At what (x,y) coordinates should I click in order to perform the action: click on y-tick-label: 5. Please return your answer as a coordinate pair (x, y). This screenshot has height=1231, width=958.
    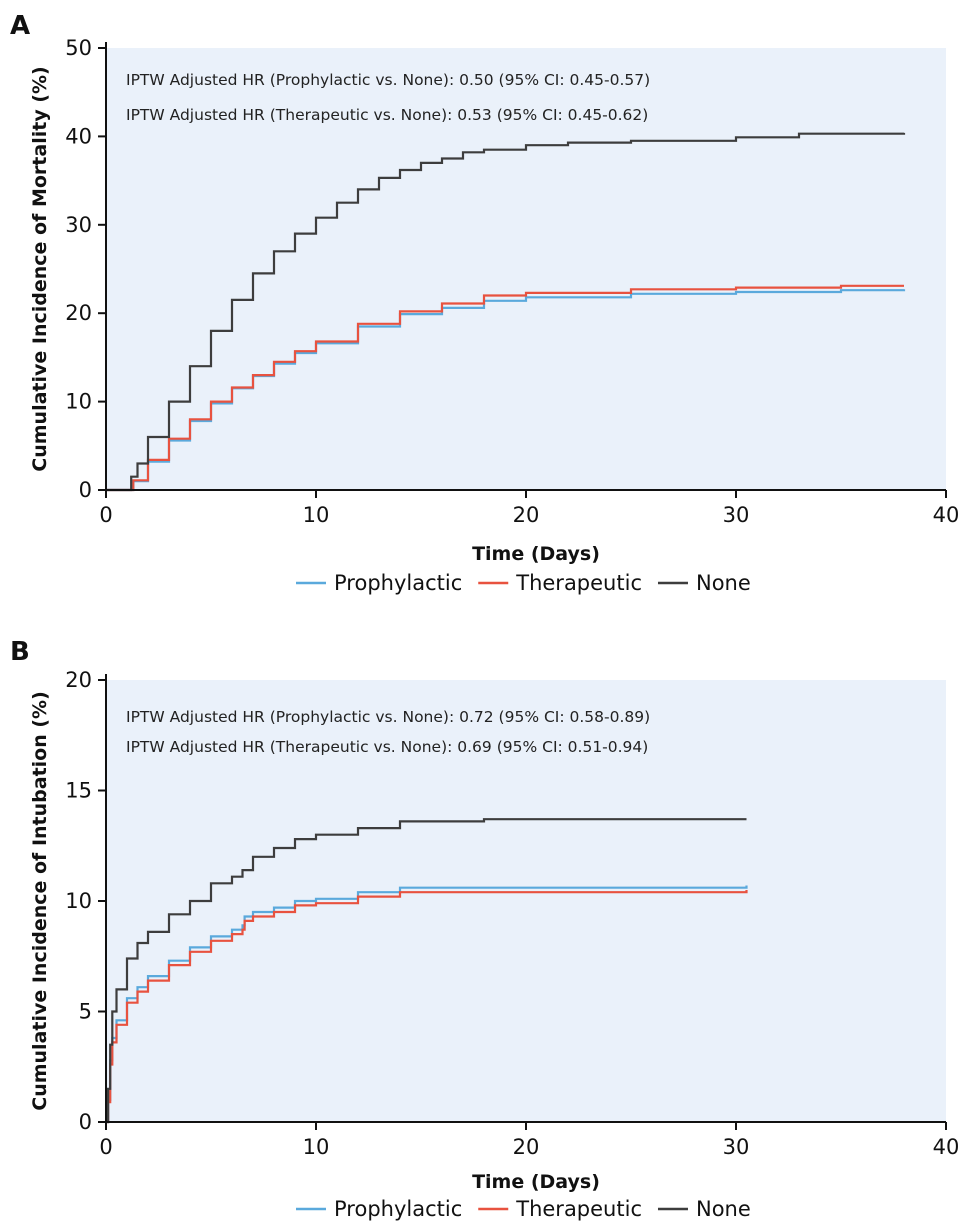
    Looking at the image, I should click on (85, 1012).